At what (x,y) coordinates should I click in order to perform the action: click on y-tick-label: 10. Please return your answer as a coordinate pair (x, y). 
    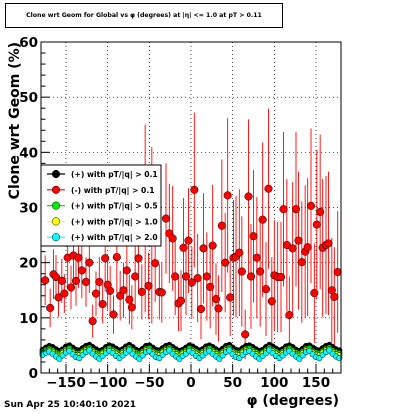
    Looking at the image, I should click on (28, 319).